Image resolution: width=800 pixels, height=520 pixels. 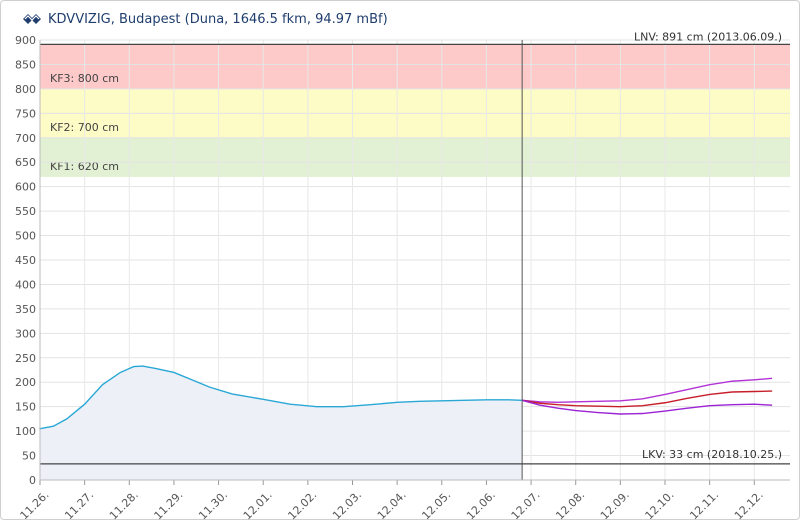 I want to click on x-tick-label: 11.29., so click(x=169, y=504).